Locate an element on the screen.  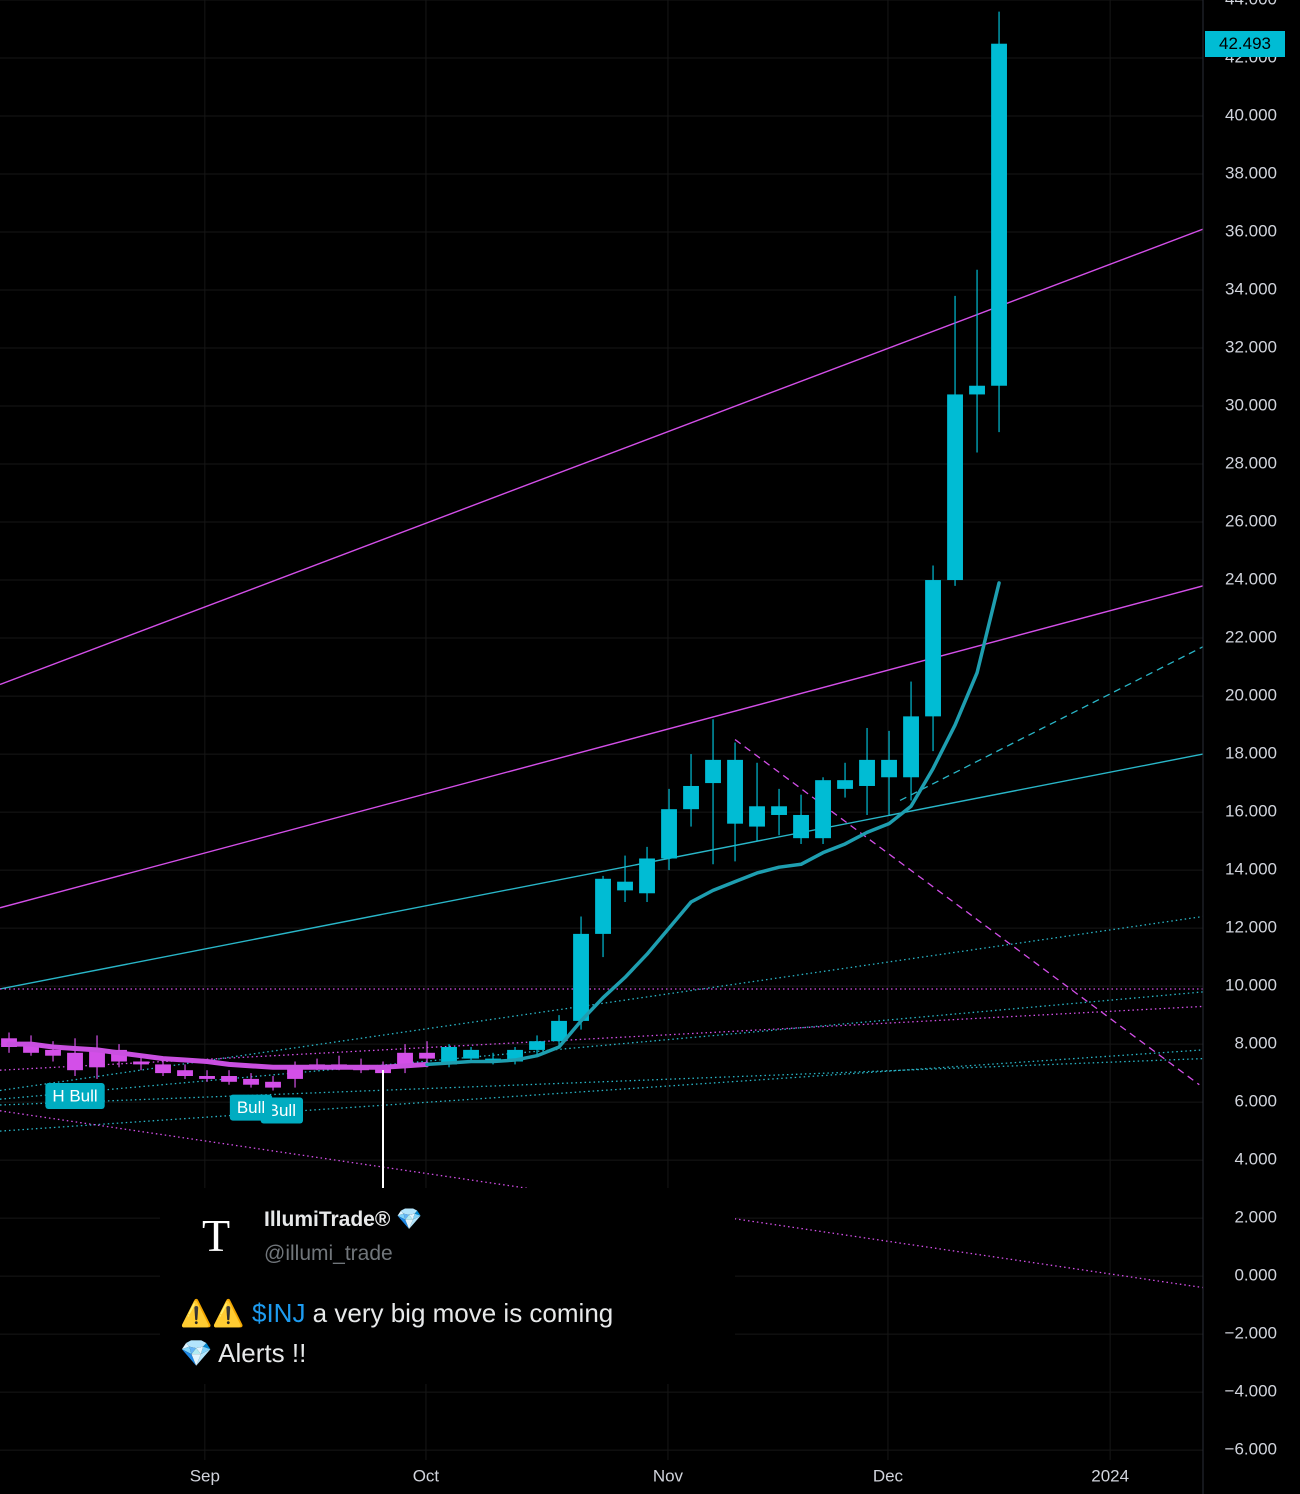
y-tick-label: 28.000 is located at coordinates (1251, 463).